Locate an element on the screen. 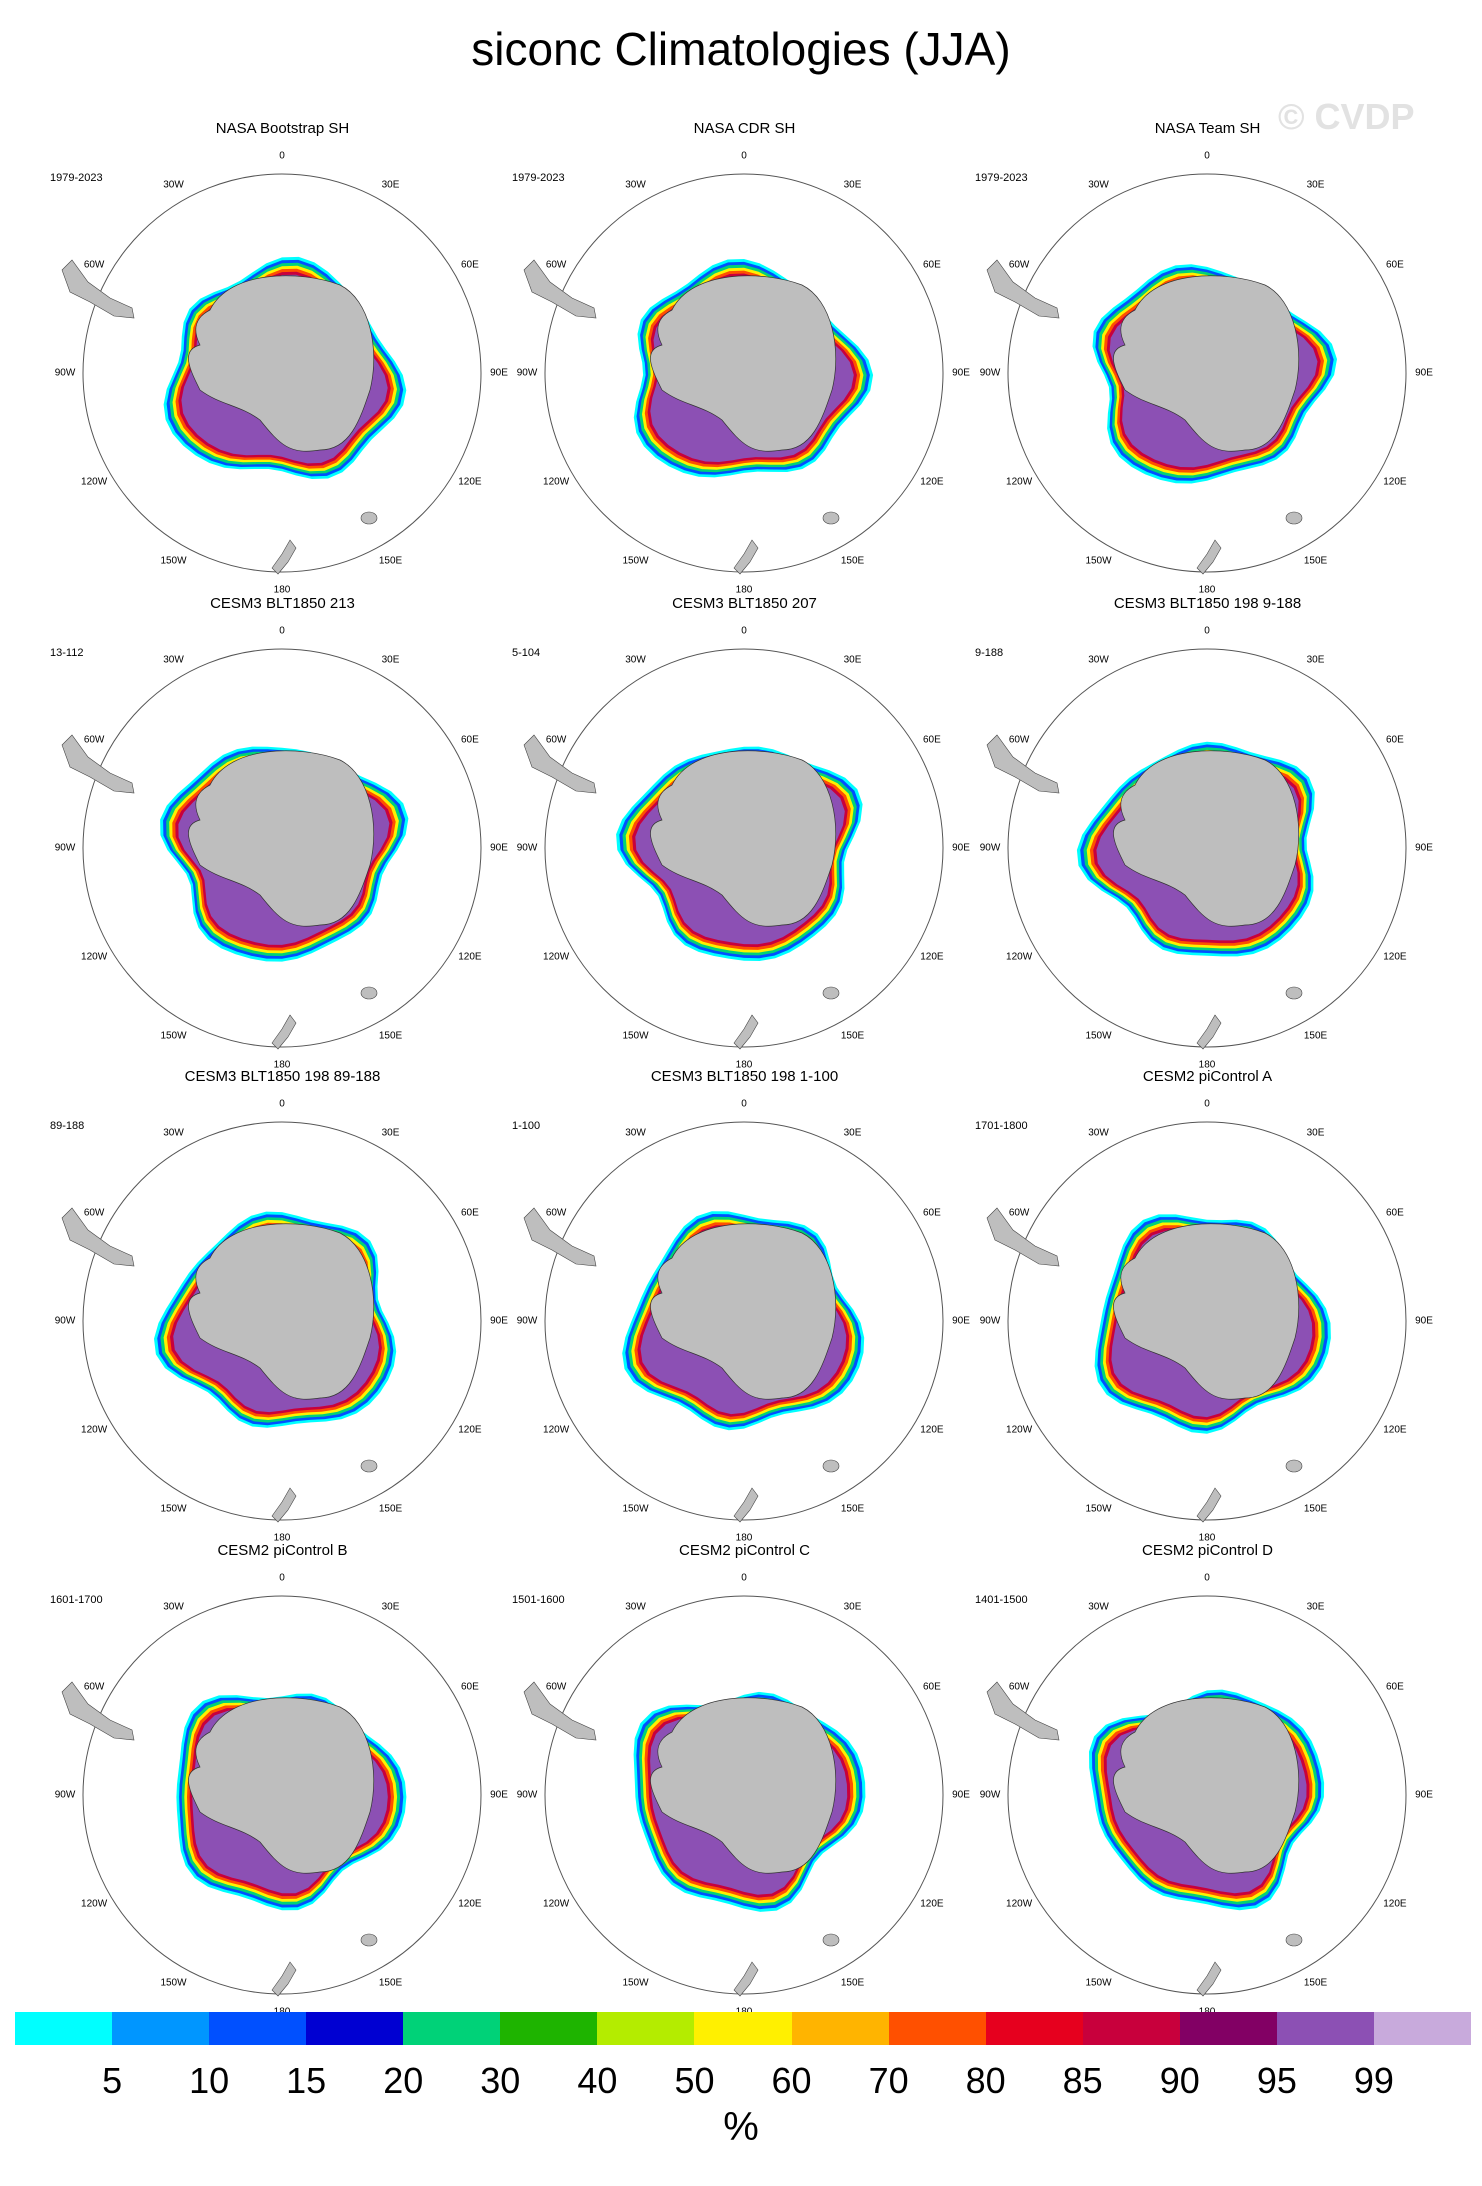 This screenshot has height=2186, width=1482. colorbar-tick-label: 40 is located at coordinates (597, 2080).